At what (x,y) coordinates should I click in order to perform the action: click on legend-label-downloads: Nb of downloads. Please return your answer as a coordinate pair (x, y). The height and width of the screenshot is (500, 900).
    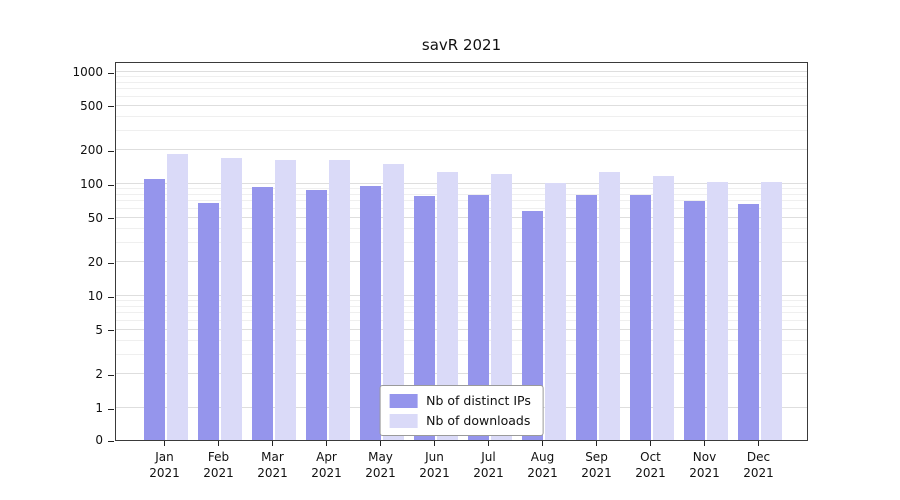
    Looking at the image, I should click on (478, 420).